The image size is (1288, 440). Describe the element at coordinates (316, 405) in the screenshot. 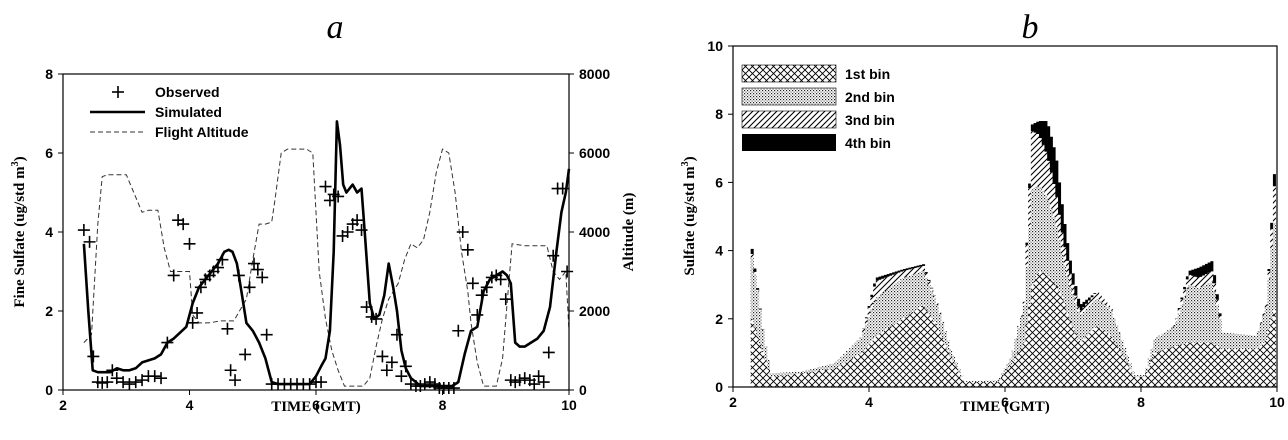

I see `panel-a-x-tick-label: 6` at that location.